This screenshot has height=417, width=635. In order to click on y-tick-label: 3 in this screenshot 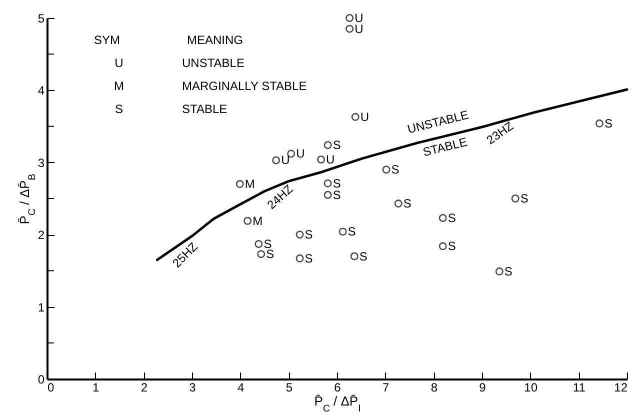, I will do `click(41, 163)`.